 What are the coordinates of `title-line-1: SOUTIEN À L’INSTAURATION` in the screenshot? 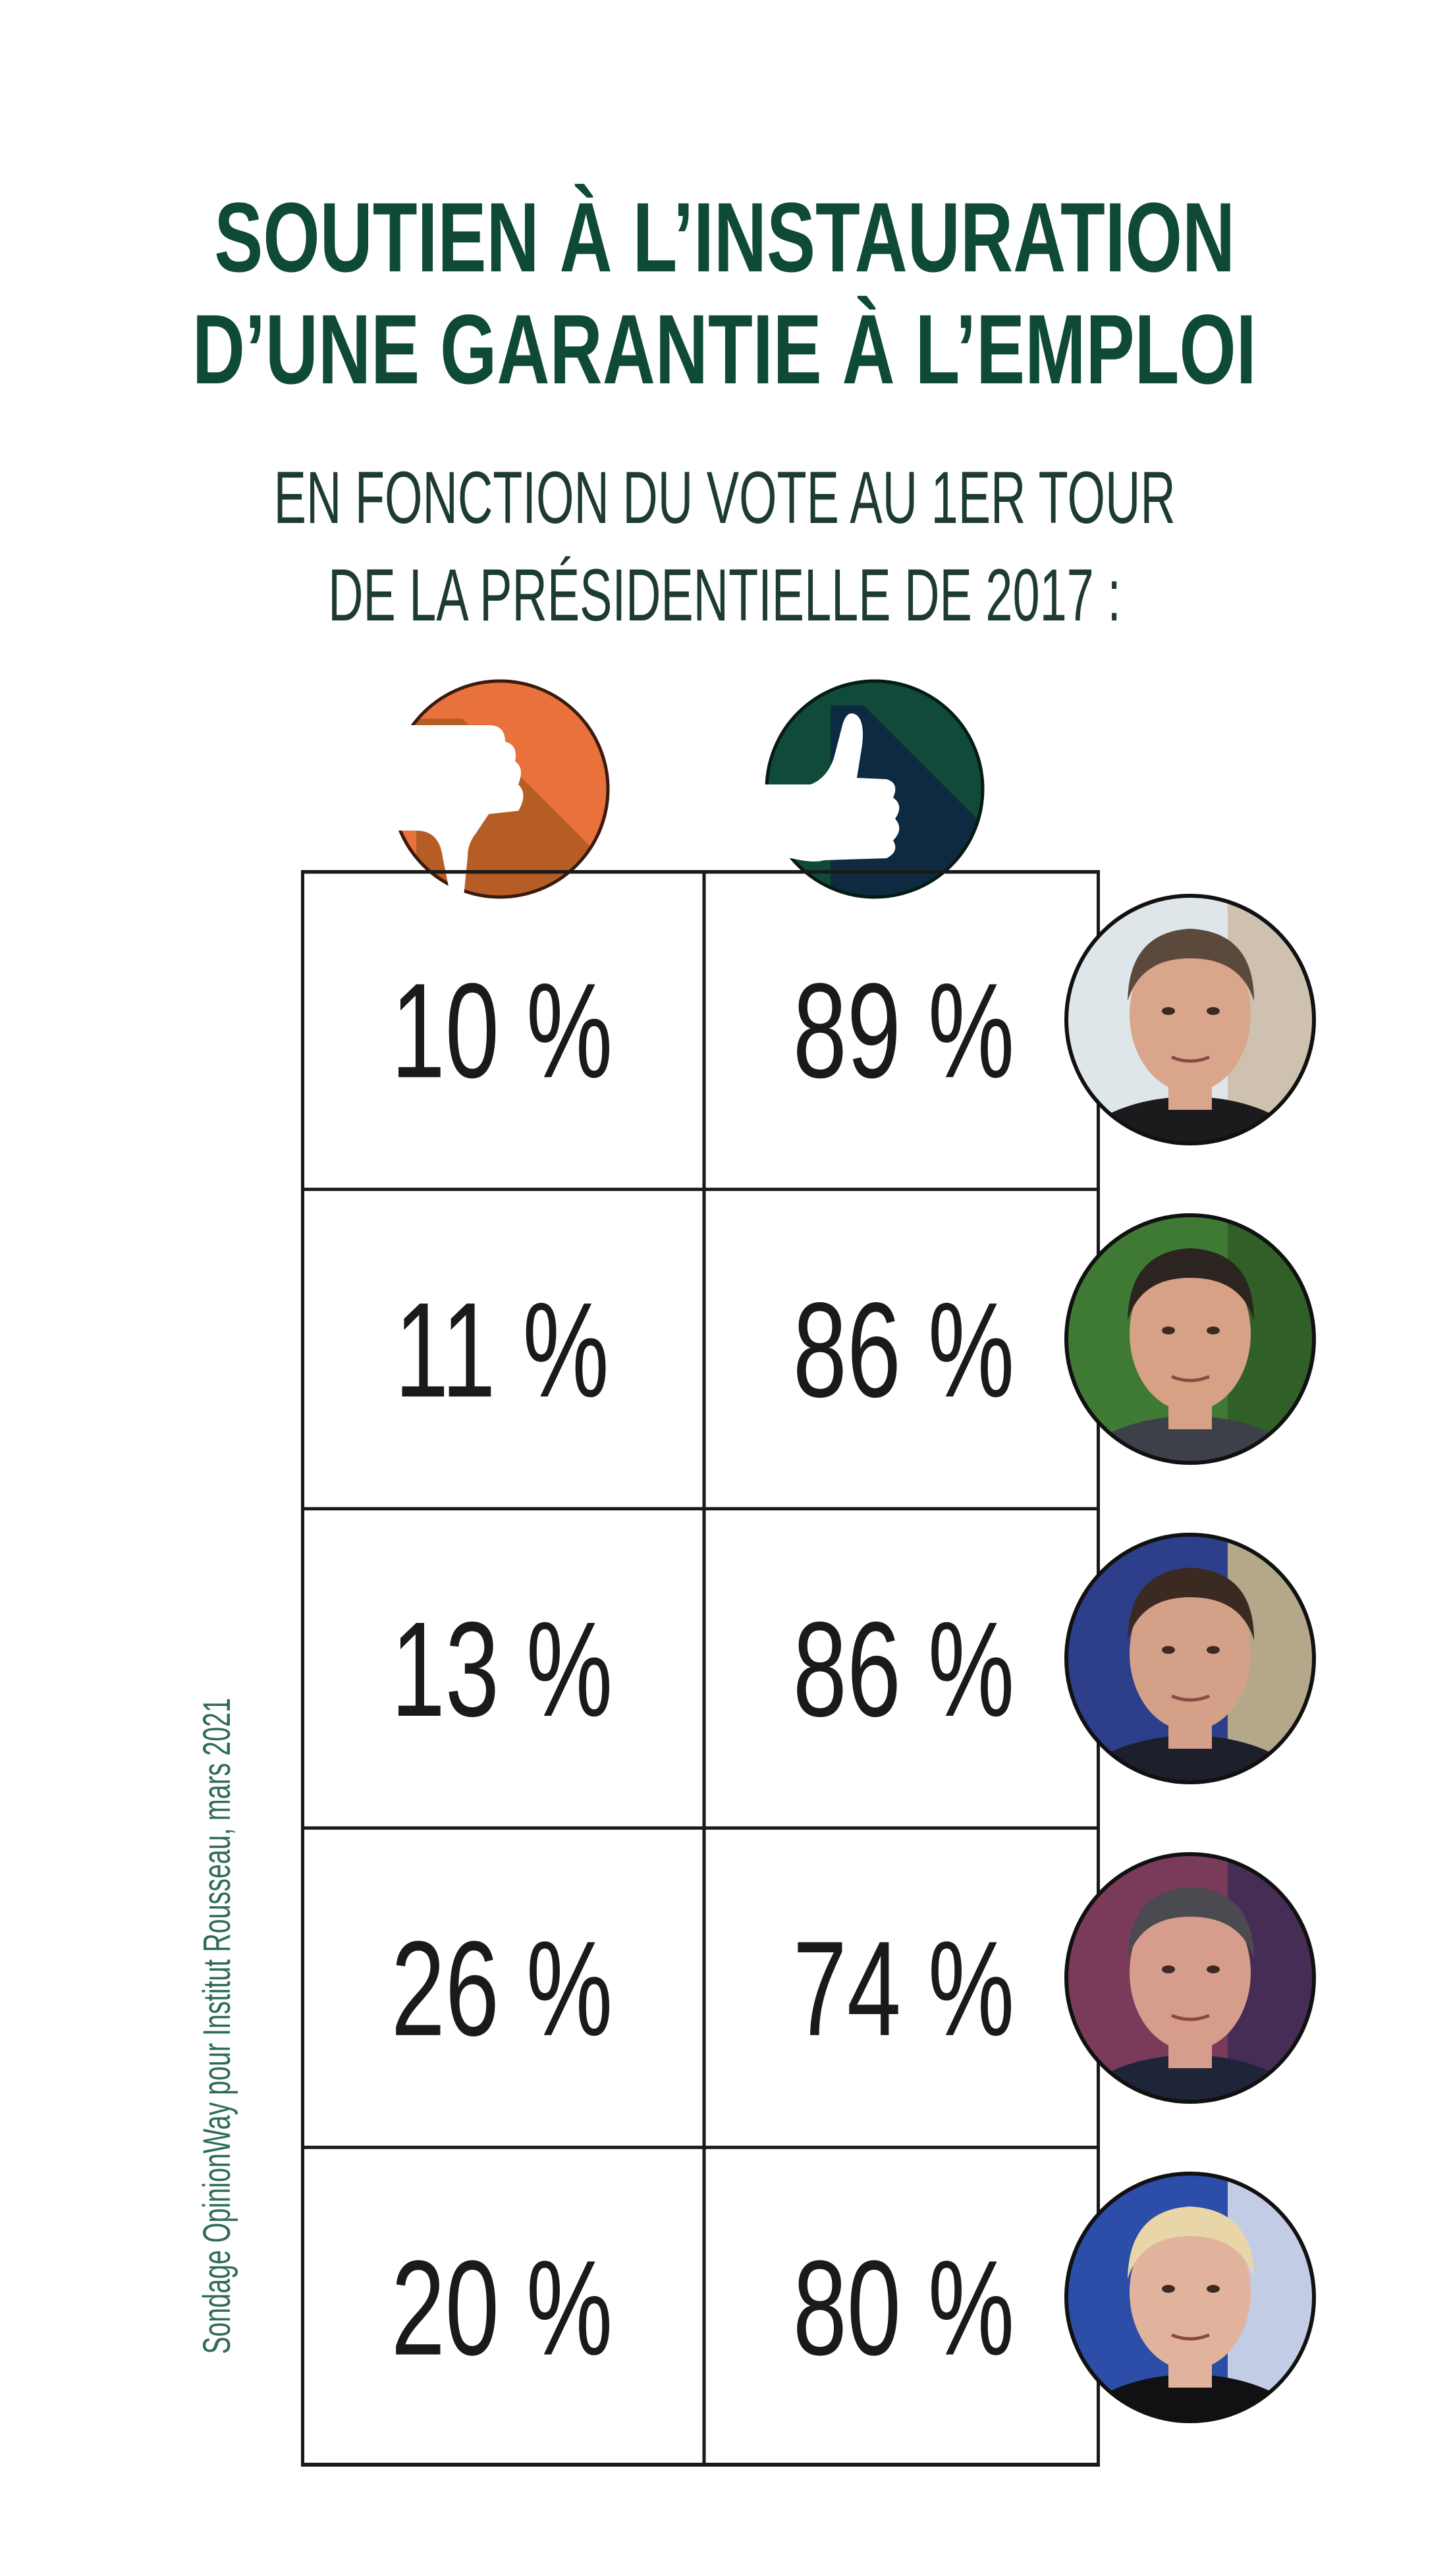 It's located at (724, 237).